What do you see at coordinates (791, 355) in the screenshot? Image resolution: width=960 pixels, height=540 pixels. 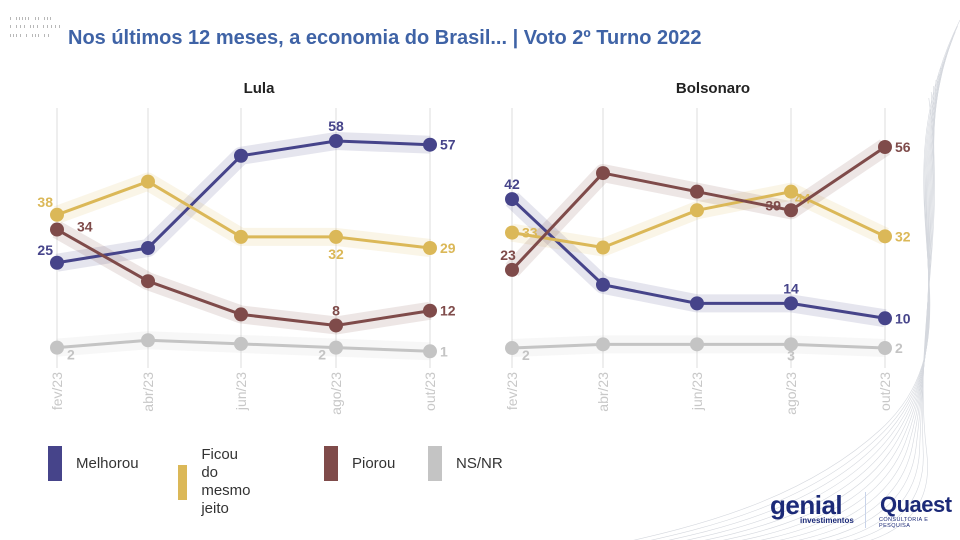 I see `data-label-ns-nr: 3` at bounding box center [791, 355].